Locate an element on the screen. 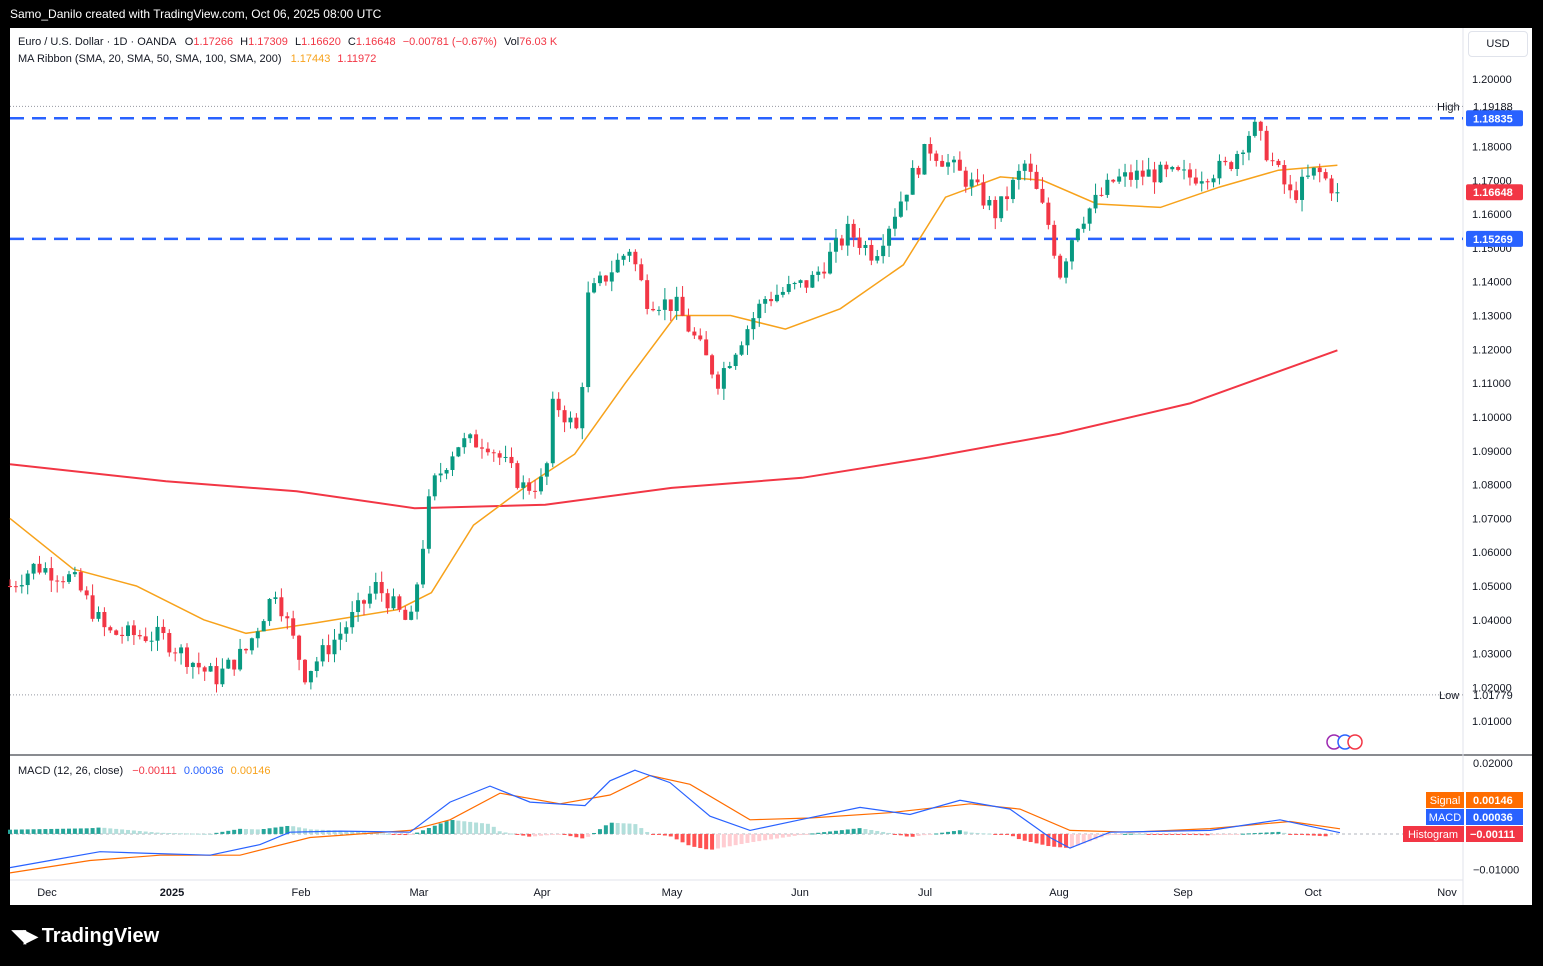  time-axis-label: 2025 is located at coordinates (172, 893).